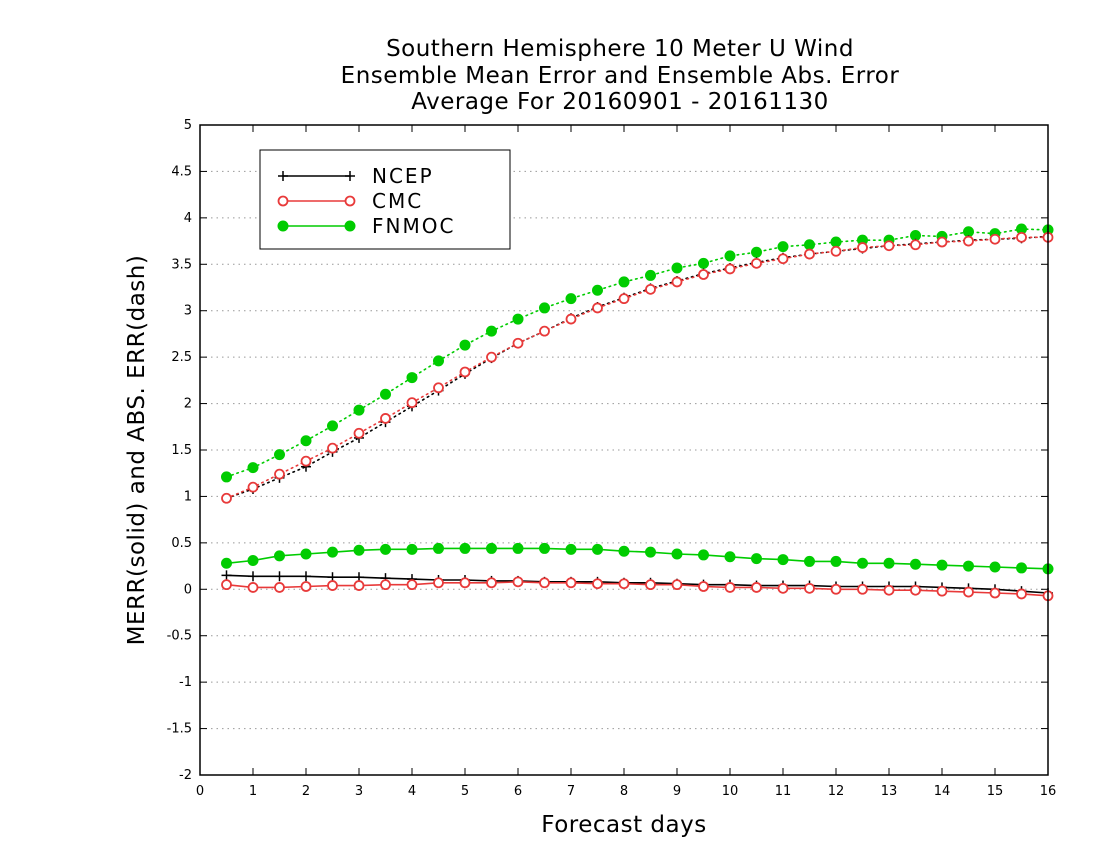 The width and height of the screenshot is (1100, 850). Describe the element at coordinates (181, 543) in the screenshot. I see `y-tick-label: 0.5` at that location.